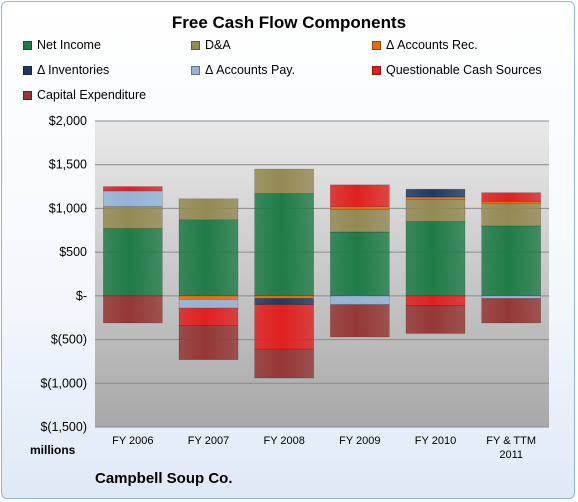  Describe the element at coordinates (53, 450) in the screenshot. I see `units-label: millions` at that location.